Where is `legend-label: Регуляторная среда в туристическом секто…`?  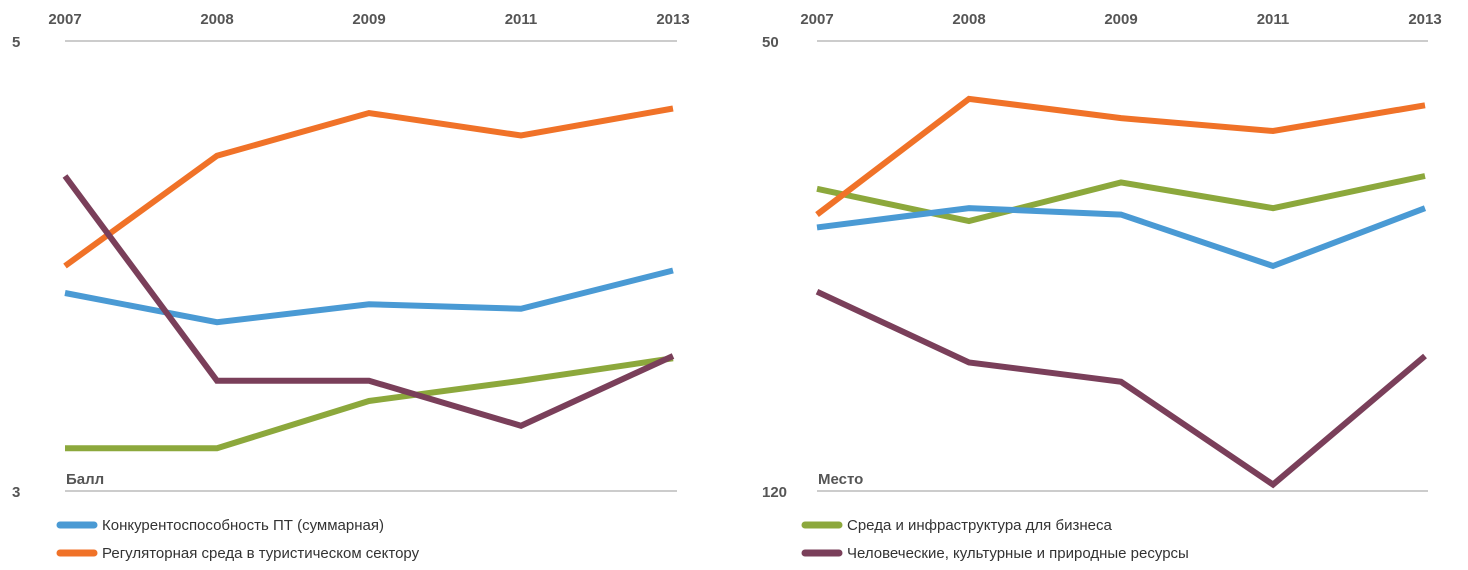 legend-label: Регуляторная среда в туристическом секто… is located at coordinates (261, 553).